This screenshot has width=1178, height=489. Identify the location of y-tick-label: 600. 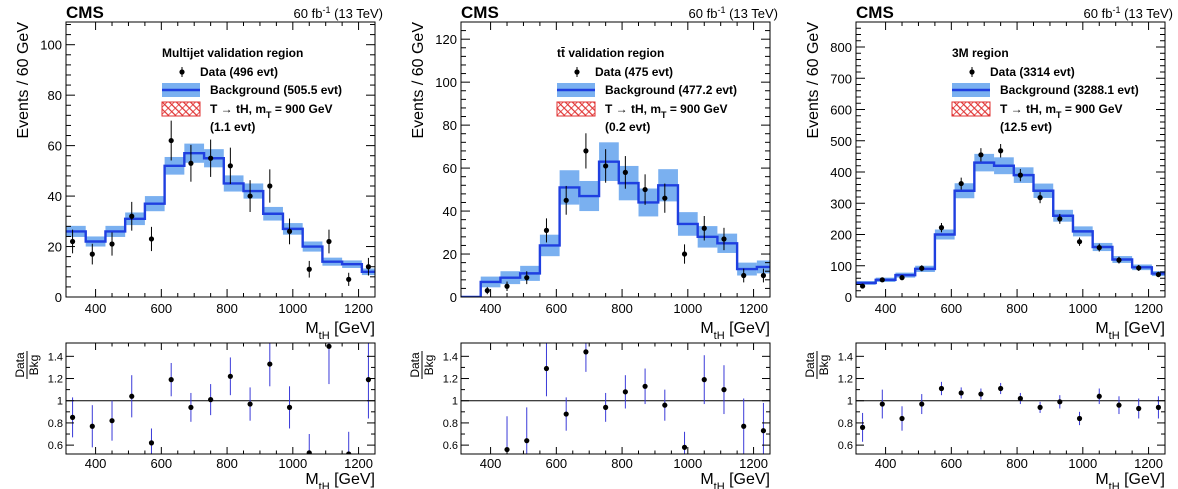
(841, 110).